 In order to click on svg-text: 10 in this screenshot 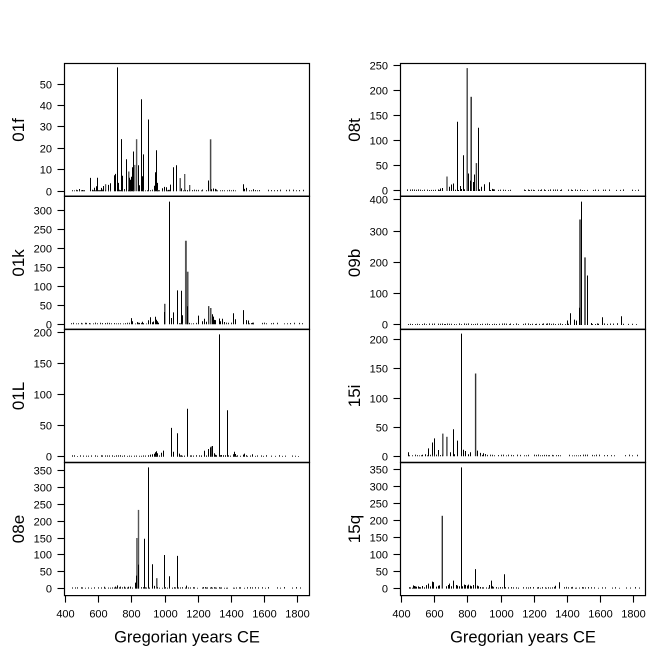, I will do `click(46, 170)`.